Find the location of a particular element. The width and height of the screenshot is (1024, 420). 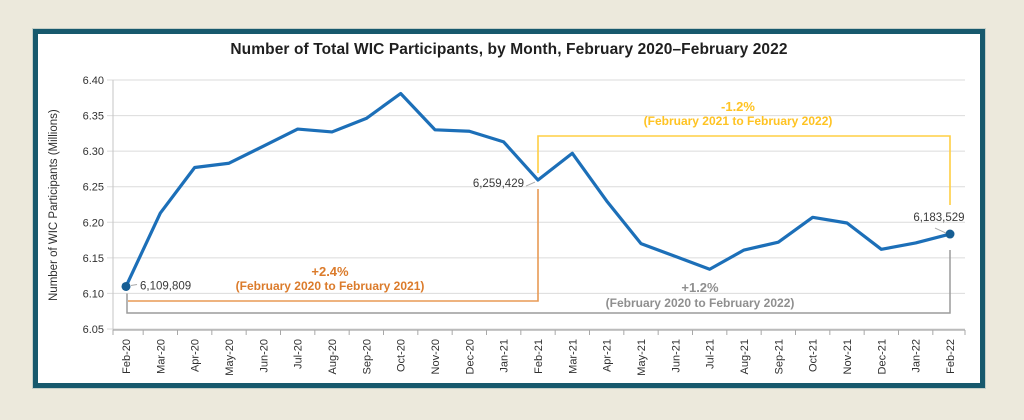

x-tick-label: Mar-20 is located at coordinates (161, 356).